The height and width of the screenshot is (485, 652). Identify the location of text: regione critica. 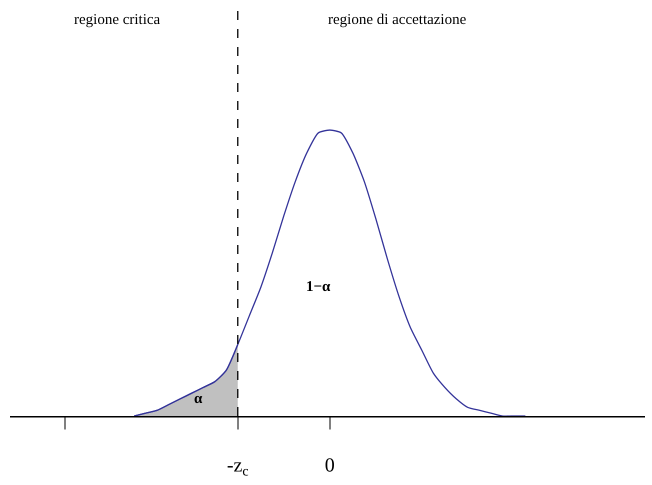
(117, 20).